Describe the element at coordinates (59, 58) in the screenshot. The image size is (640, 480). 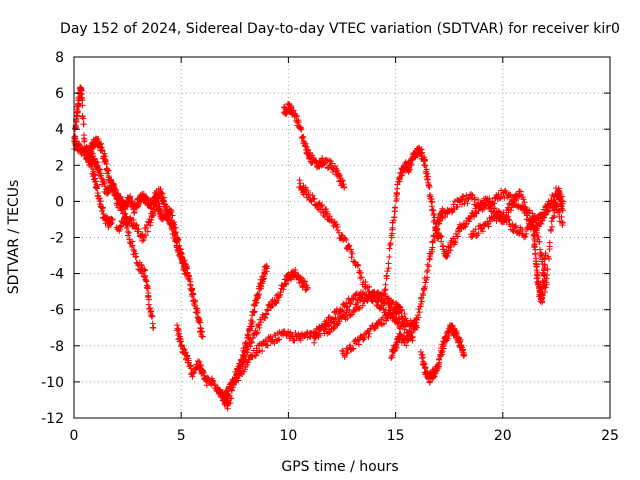
I see `y-tick-label: 8` at that location.